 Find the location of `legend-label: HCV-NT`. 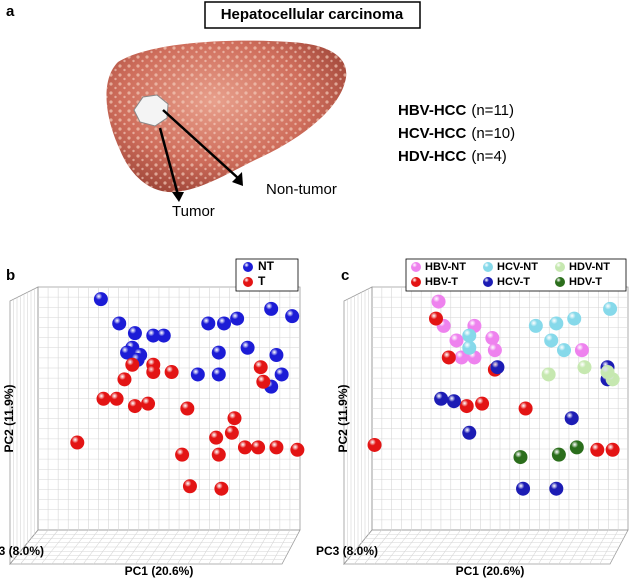

legend-label: HCV-NT is located at coordinates (517, 267).